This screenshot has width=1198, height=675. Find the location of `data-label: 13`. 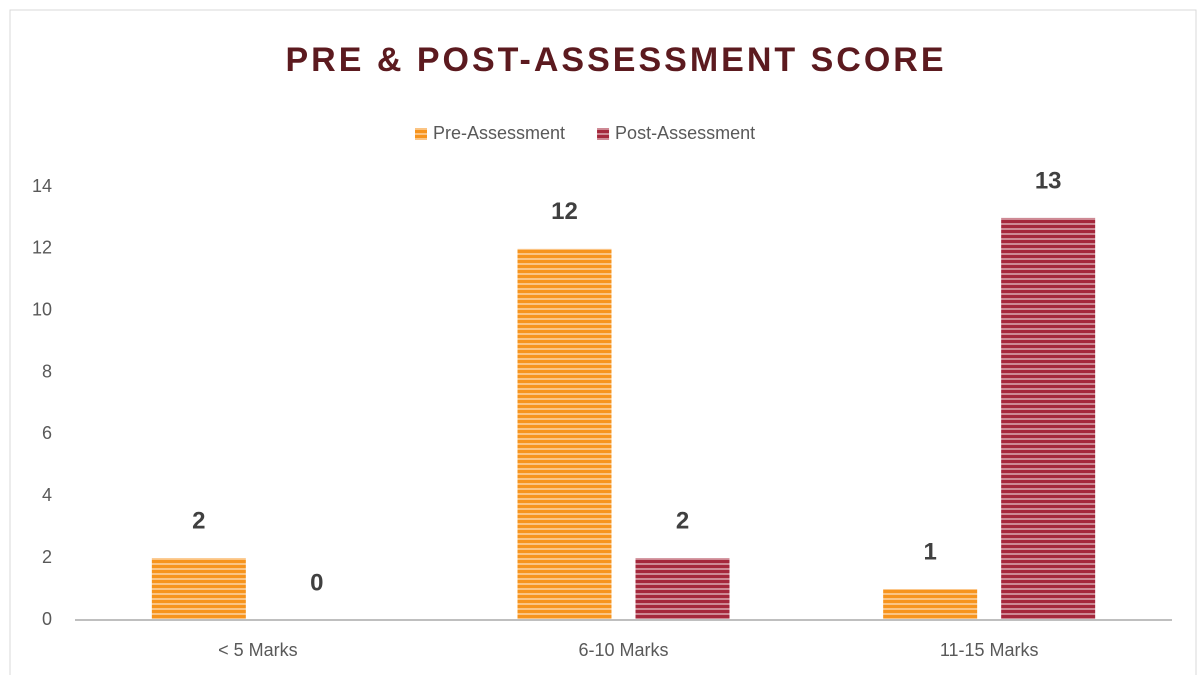

data-label: 13 is located at coordinates (1048, 180).